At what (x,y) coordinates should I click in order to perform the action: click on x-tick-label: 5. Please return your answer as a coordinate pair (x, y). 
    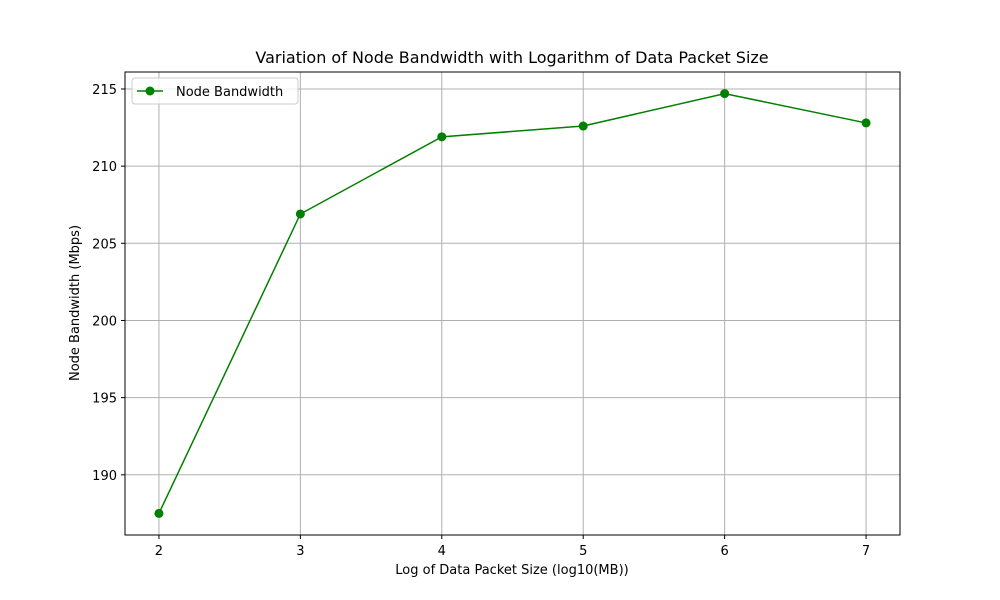
    Looking at the image, I should click on (583, 551).